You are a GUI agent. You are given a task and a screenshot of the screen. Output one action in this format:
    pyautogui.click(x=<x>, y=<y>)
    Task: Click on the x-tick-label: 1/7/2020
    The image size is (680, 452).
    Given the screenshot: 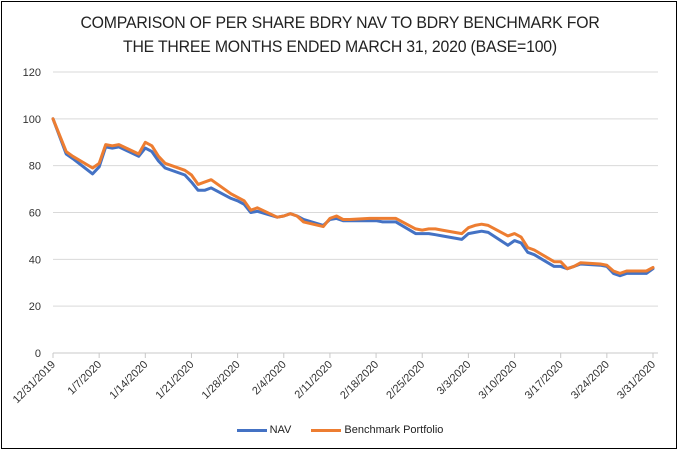 What is the action you would take?
    pyautogui.click(x=85, y=378)
    